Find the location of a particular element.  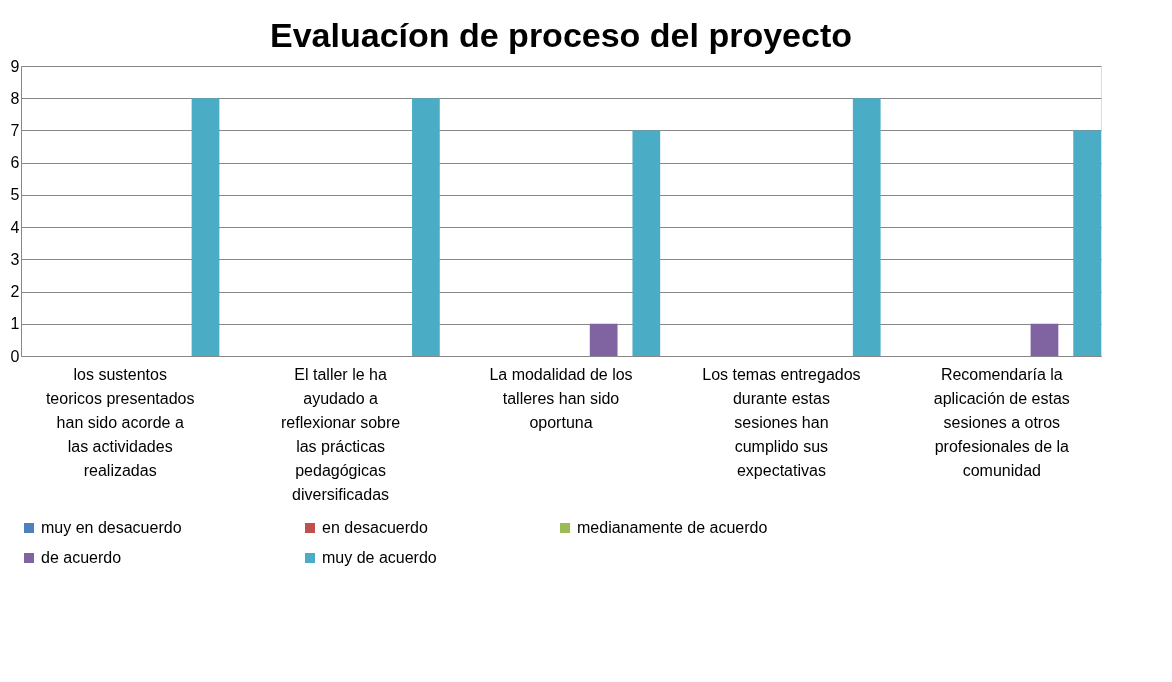

y-tick-label: 7 is located at coordinates (15, 130).